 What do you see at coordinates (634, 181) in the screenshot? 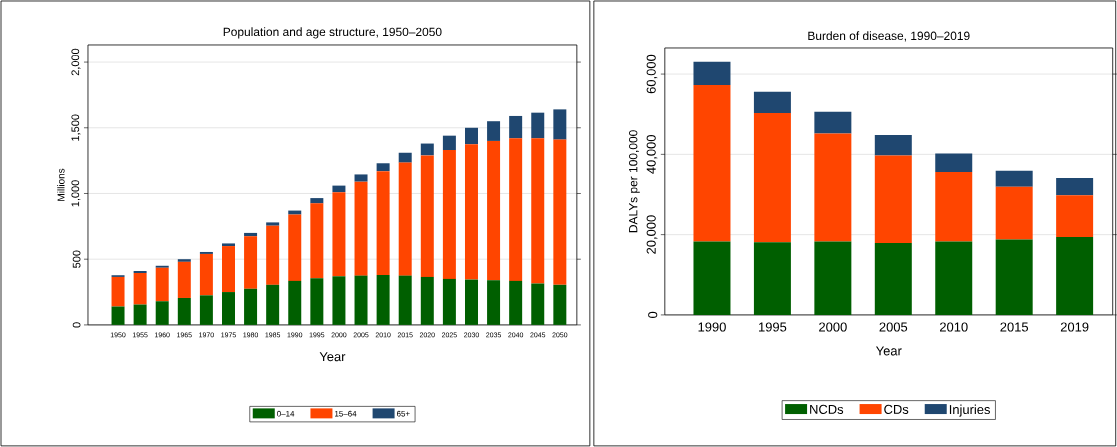
I see `y-axis-title: DALYs per 100,000` at bounding box center [634, 181].